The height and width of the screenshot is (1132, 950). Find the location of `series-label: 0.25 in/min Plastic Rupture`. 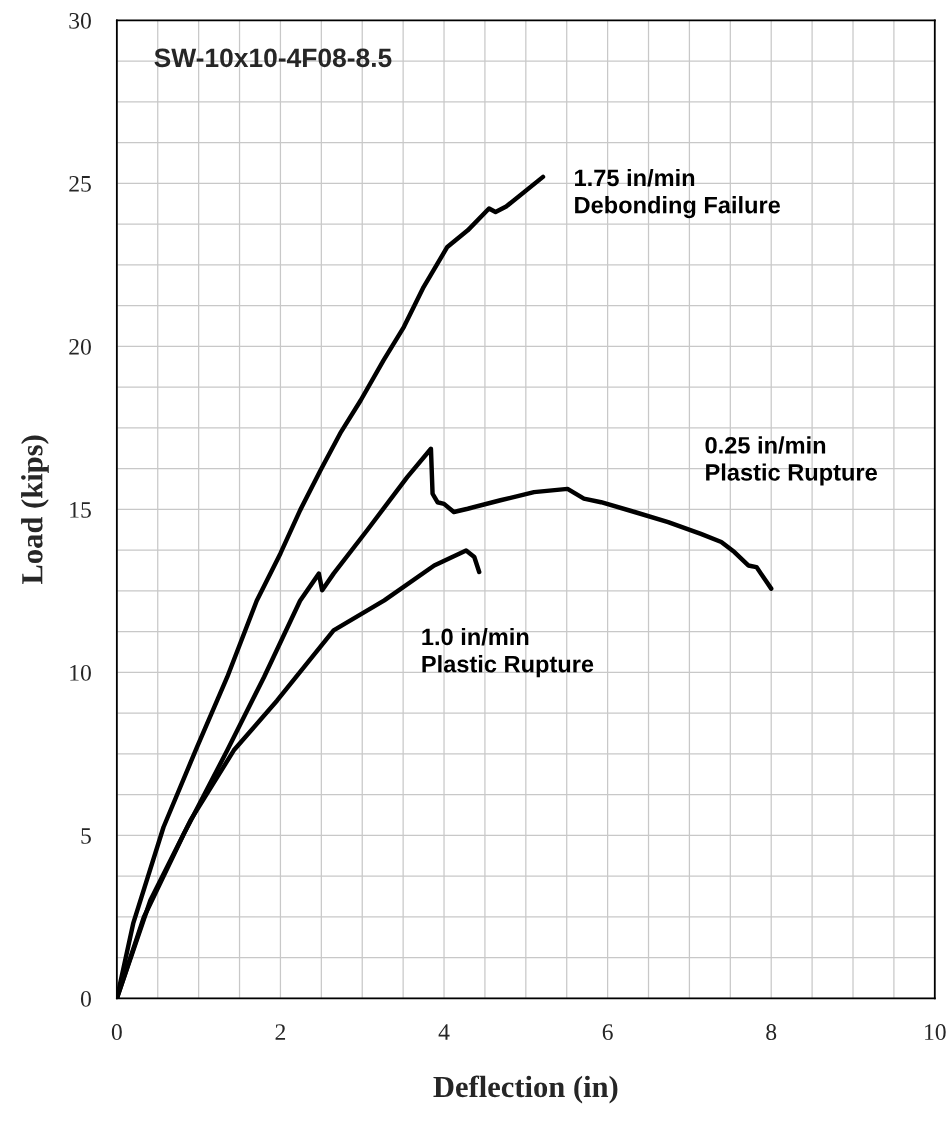

series-label: 0.25 in/min Plastic Rupture is located at coordinates (791, 461).